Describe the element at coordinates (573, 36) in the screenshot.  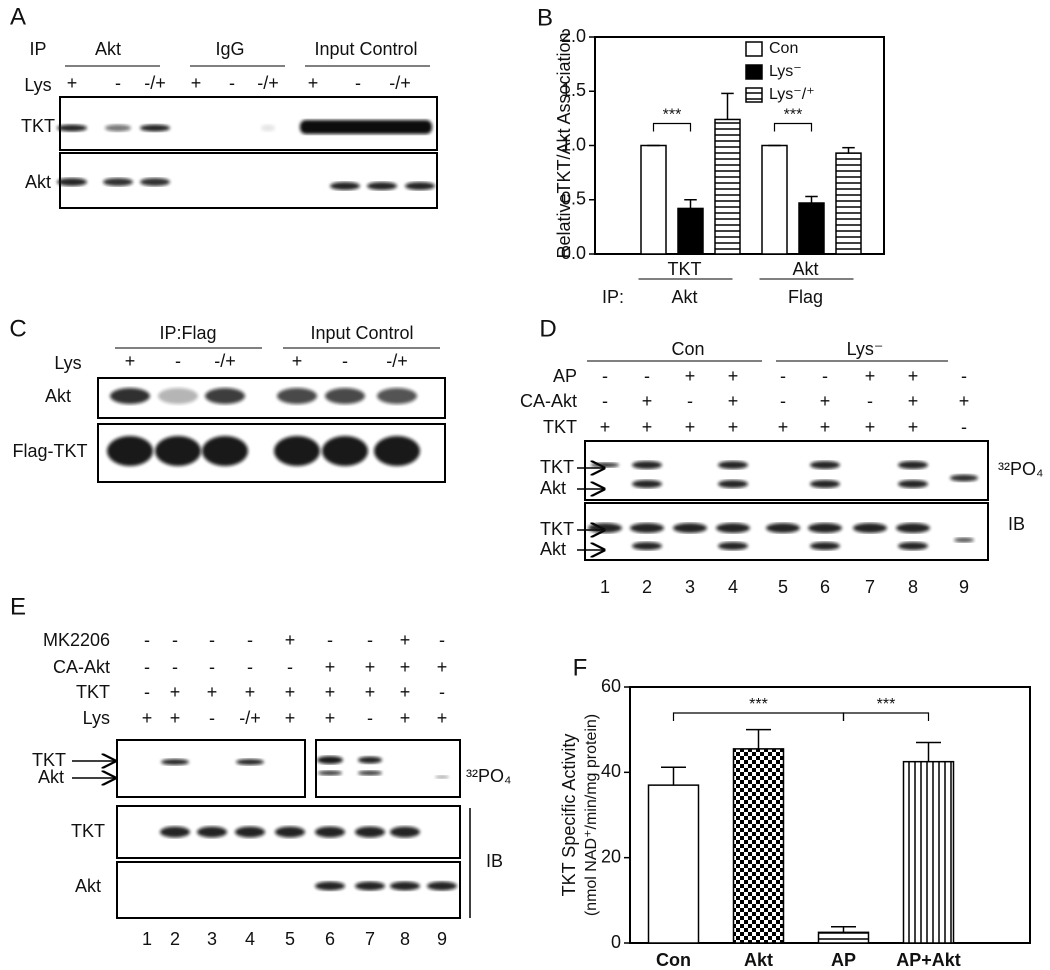
I see `y-tick-label: 2.0` at that location.